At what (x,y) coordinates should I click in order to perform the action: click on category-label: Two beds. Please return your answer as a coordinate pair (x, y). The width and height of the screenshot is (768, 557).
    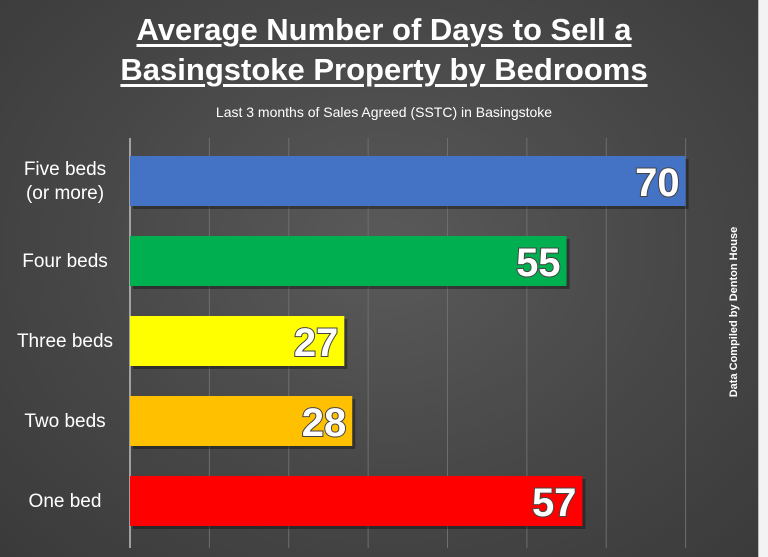
    Looking at the image, I should click on (64, 421).